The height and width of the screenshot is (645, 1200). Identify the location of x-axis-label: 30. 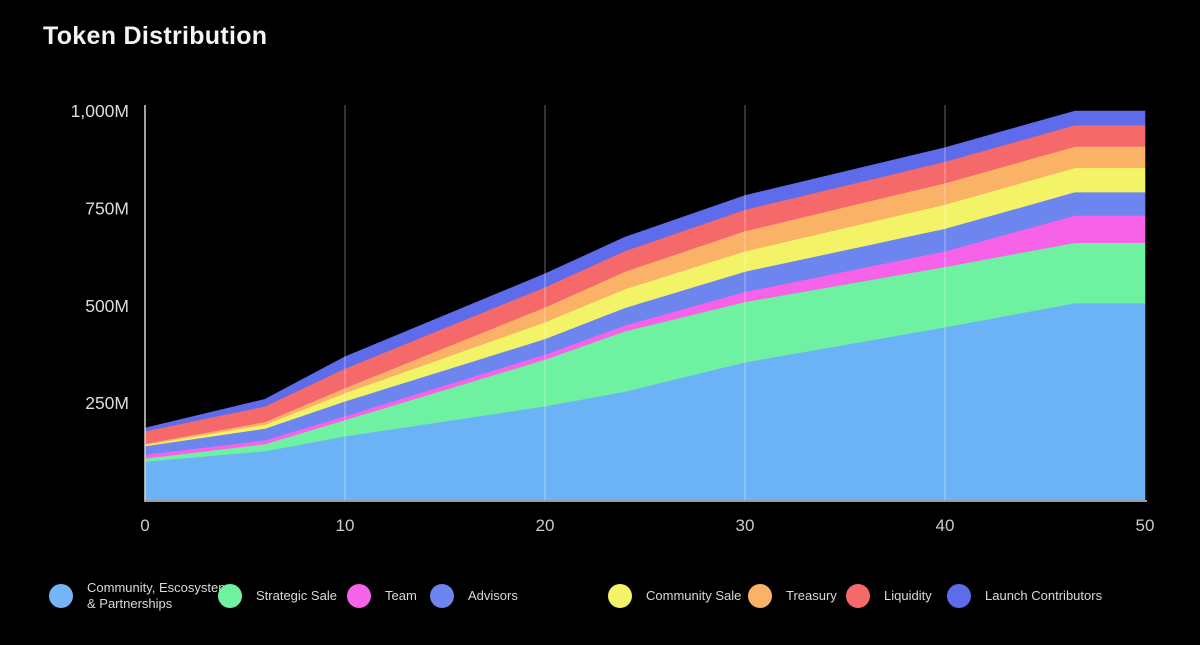
(745, 525).